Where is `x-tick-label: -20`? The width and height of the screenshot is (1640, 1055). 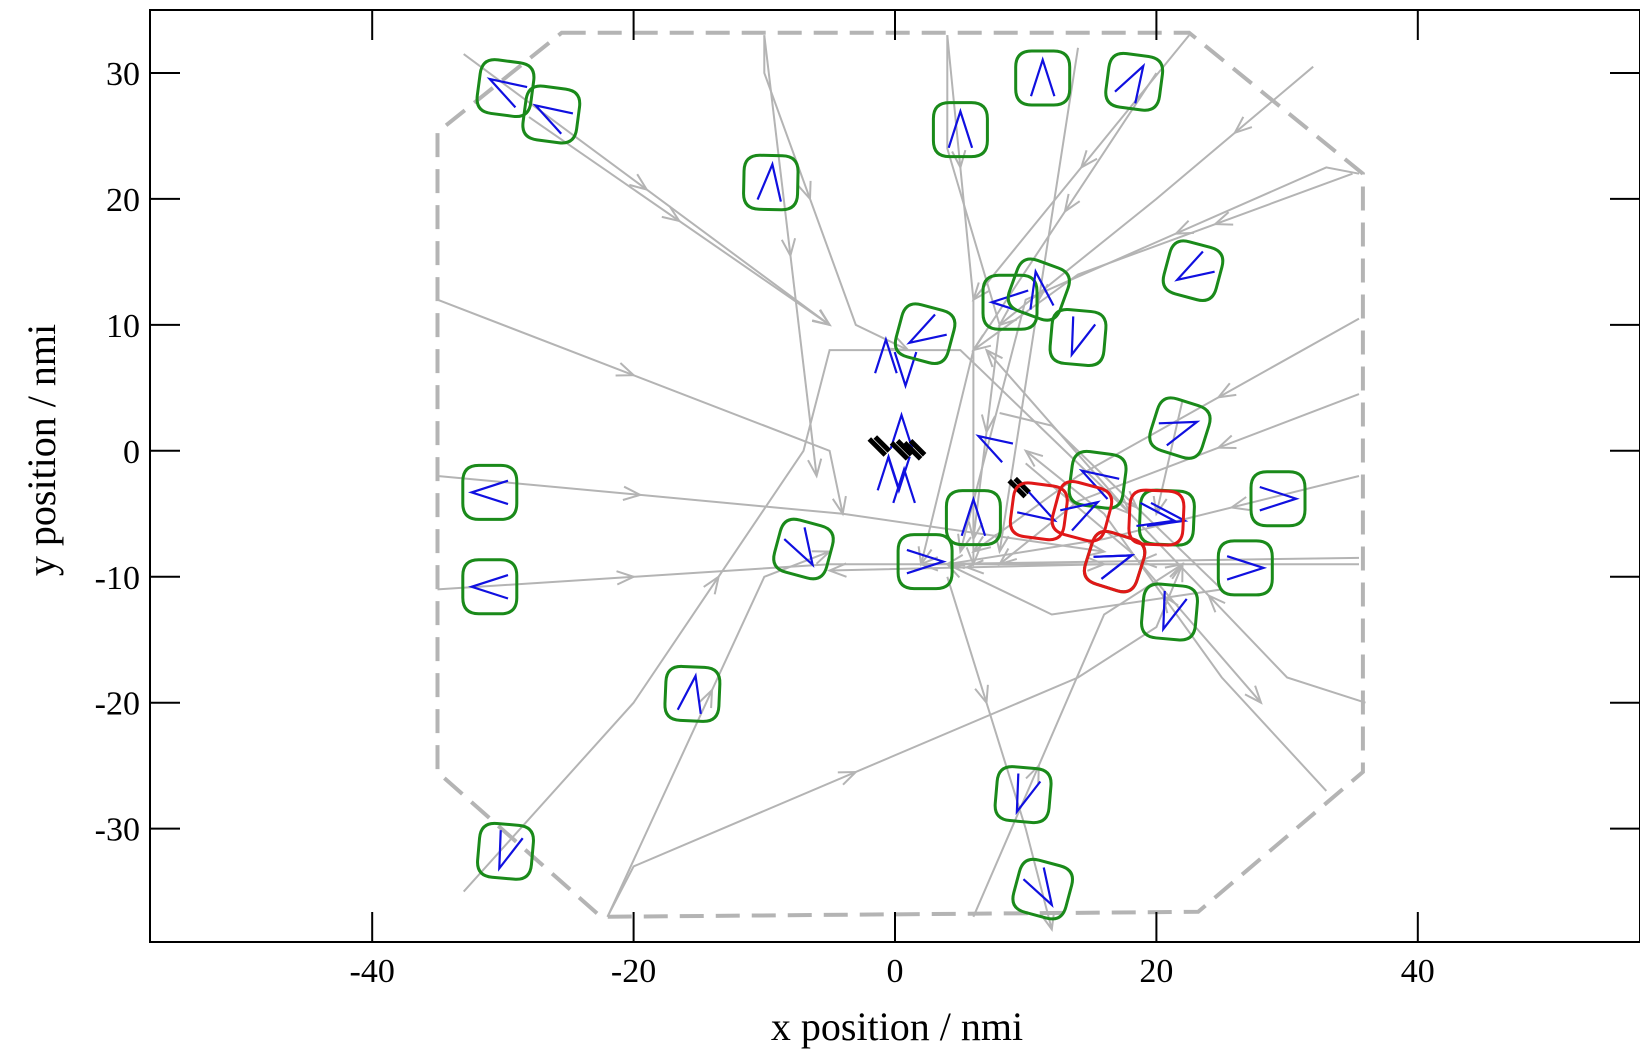
x-tick-label: -20 is located at coordinates (633, 971).